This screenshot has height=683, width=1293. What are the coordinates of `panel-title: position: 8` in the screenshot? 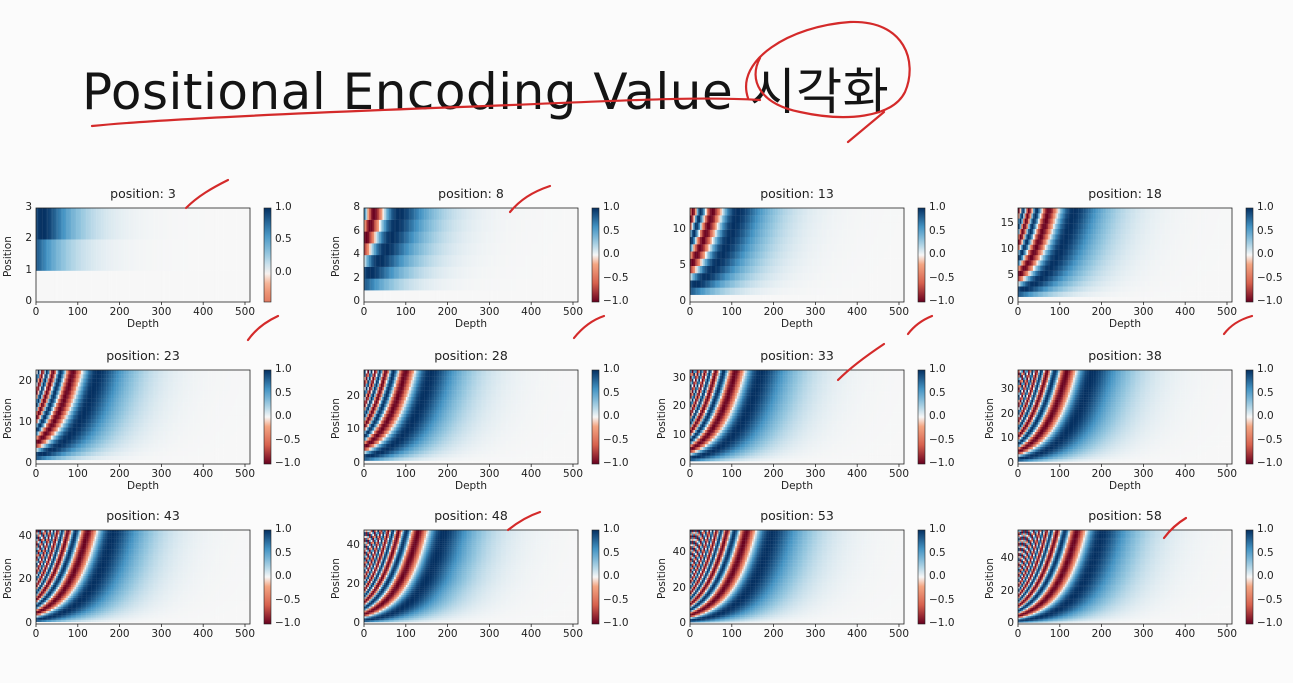 It's located at (471, 193).